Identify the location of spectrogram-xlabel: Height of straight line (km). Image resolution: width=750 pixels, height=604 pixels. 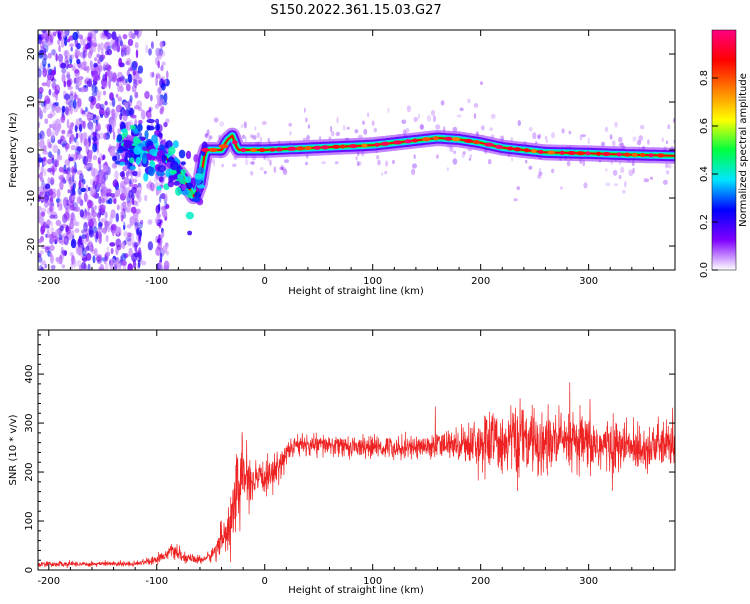
(356, 291).